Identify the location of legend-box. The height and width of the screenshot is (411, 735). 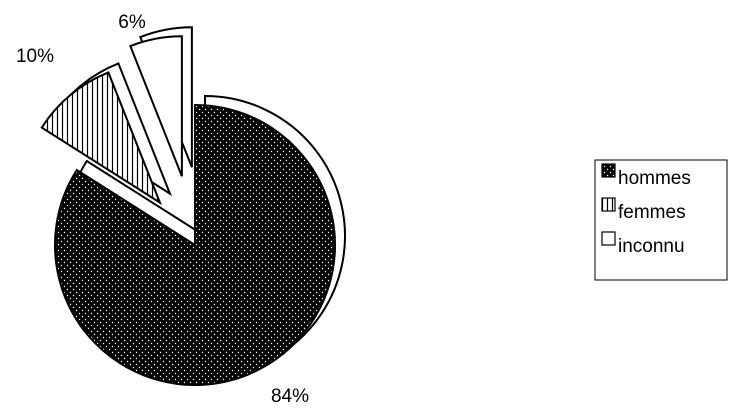
(661, 220).